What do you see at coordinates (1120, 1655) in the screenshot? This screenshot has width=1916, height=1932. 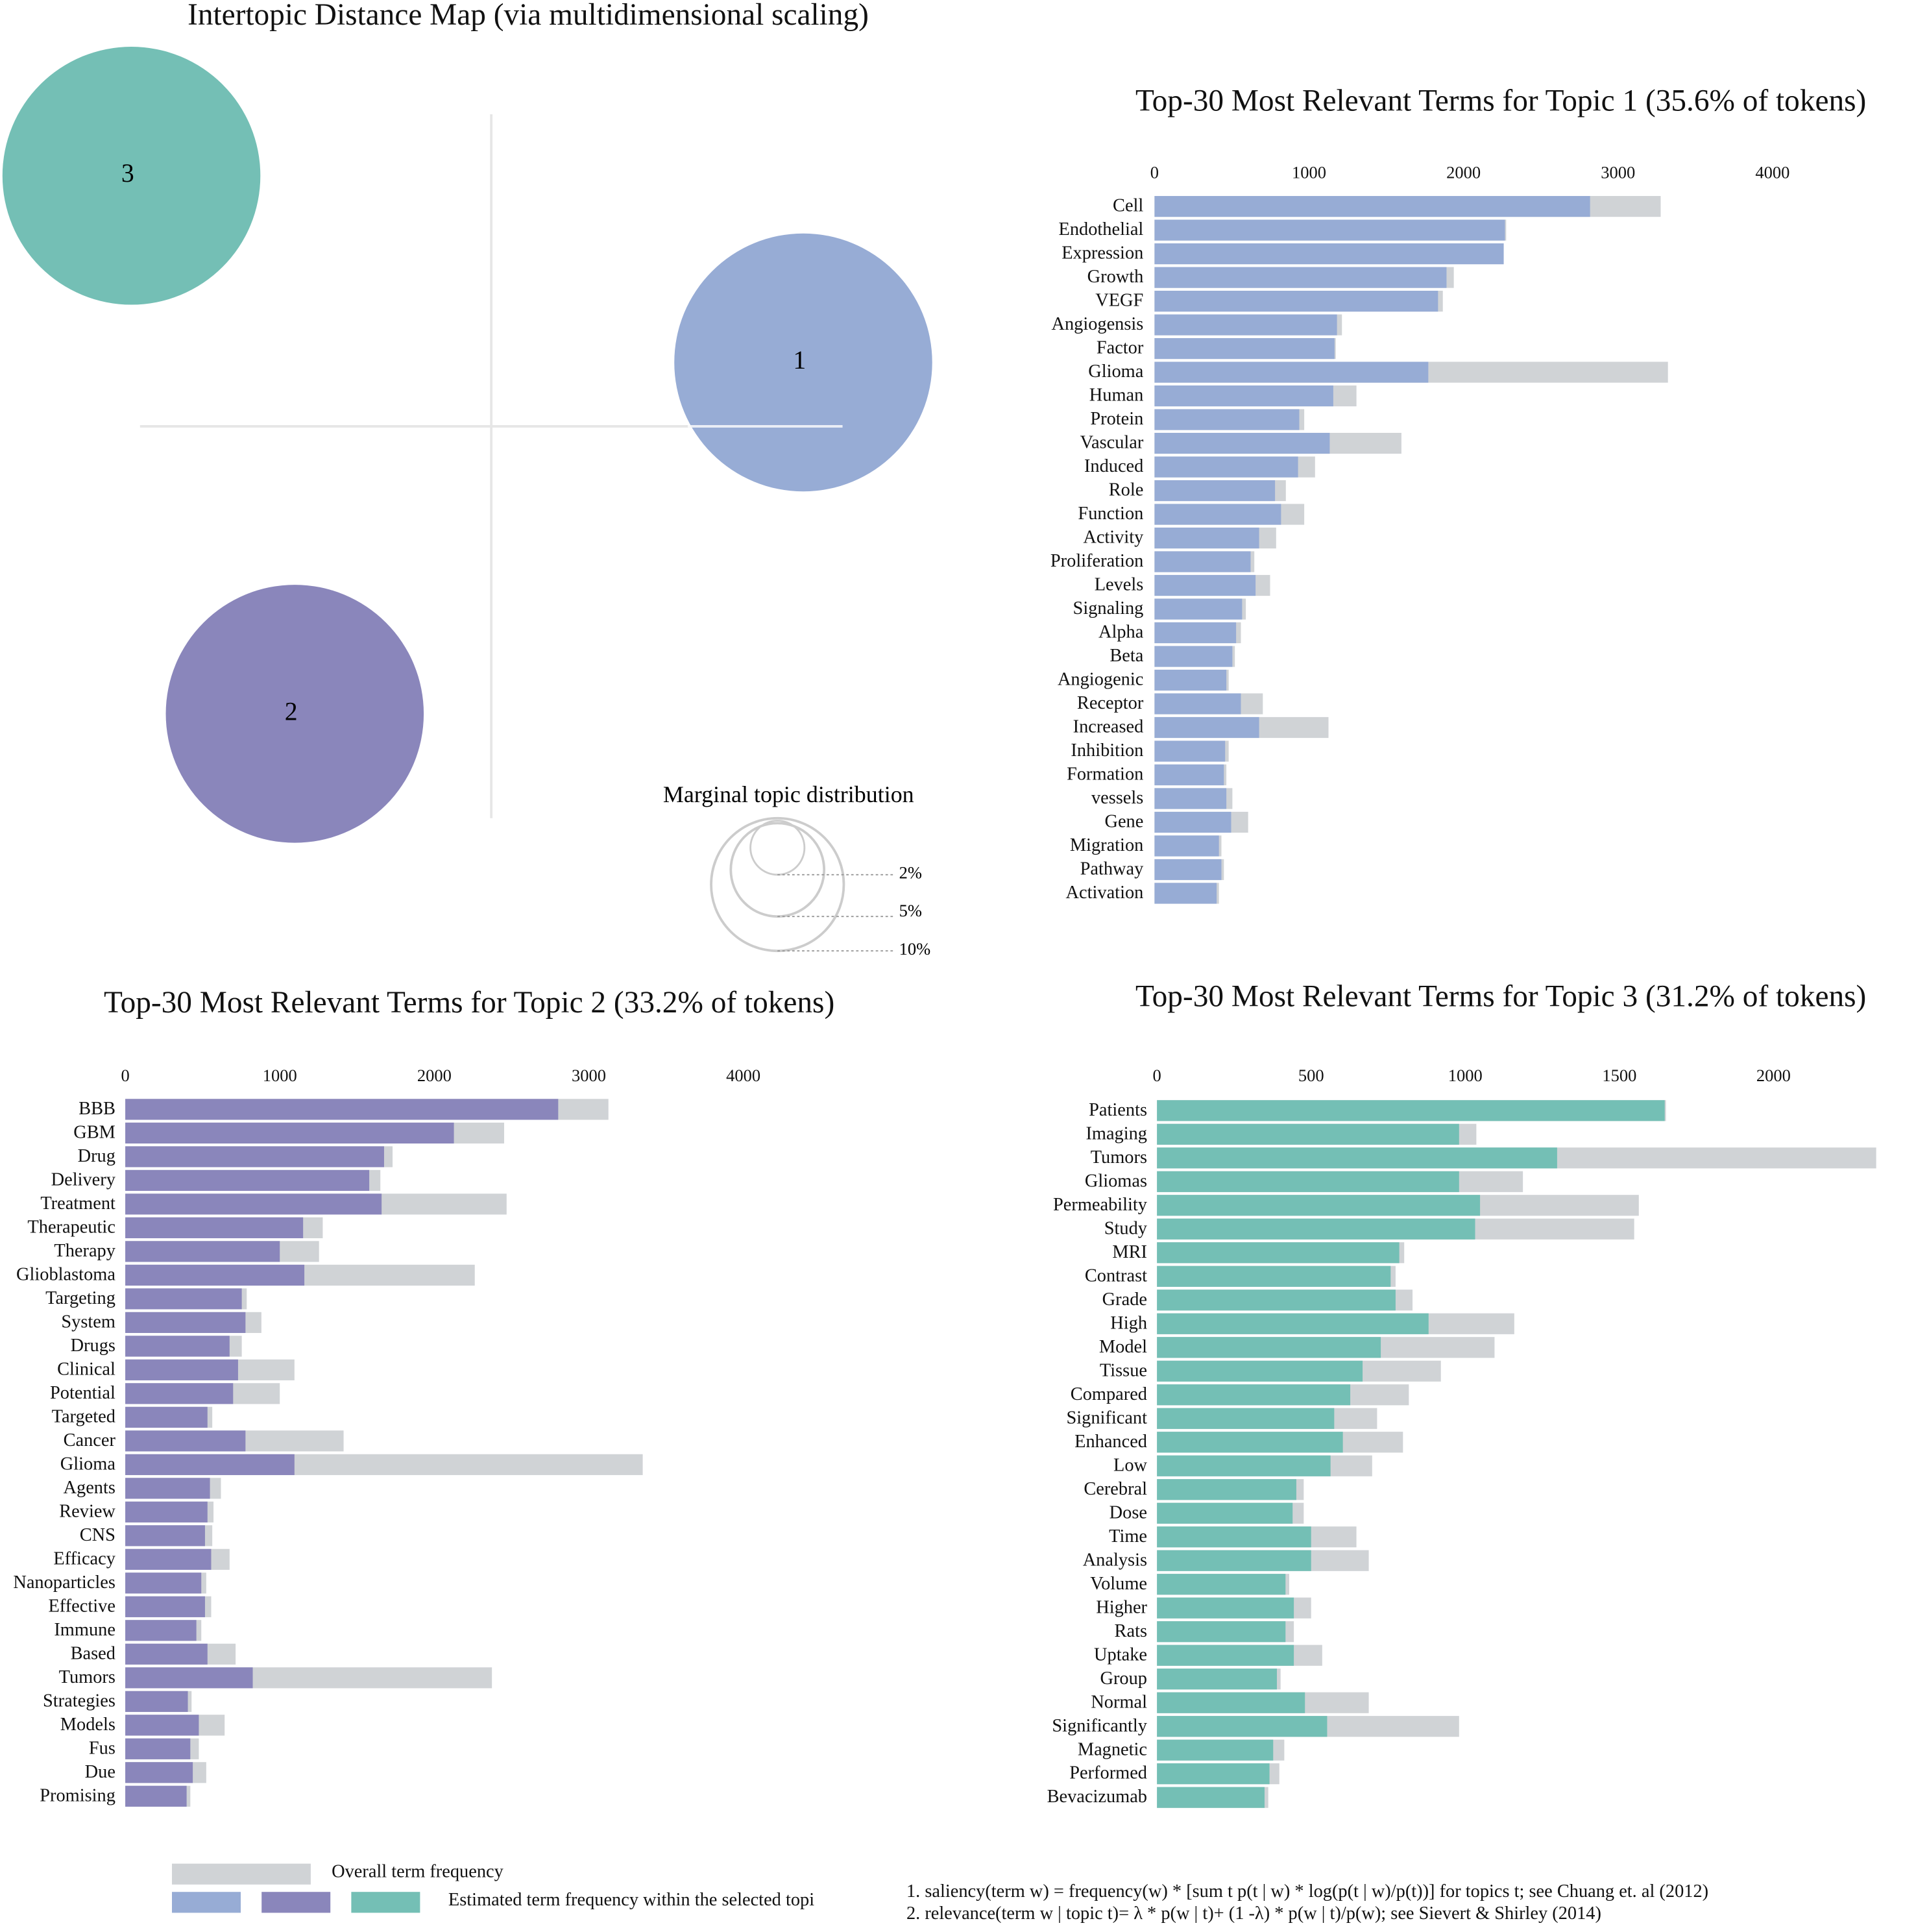 I see `term-label: Uptake` at bounding box center [1120, 1655].